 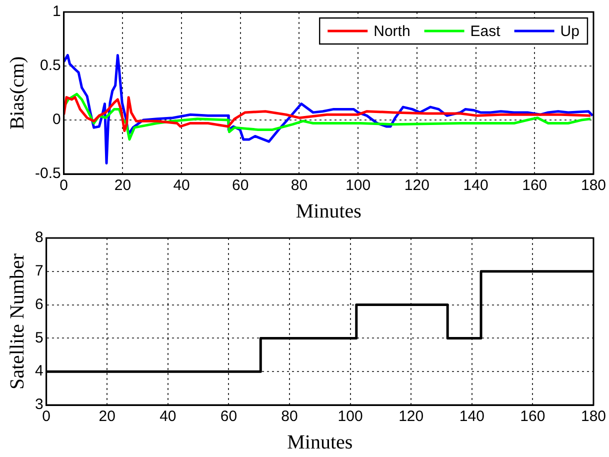 I want to click on y-tick-label: 5, so click(x=39, y=337).